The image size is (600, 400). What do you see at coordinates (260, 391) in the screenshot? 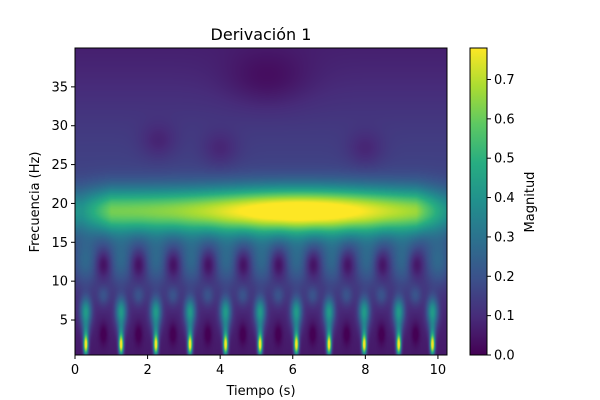
I see `x-axis-label: Tiempo (s)` at bounding box center [260, 391].